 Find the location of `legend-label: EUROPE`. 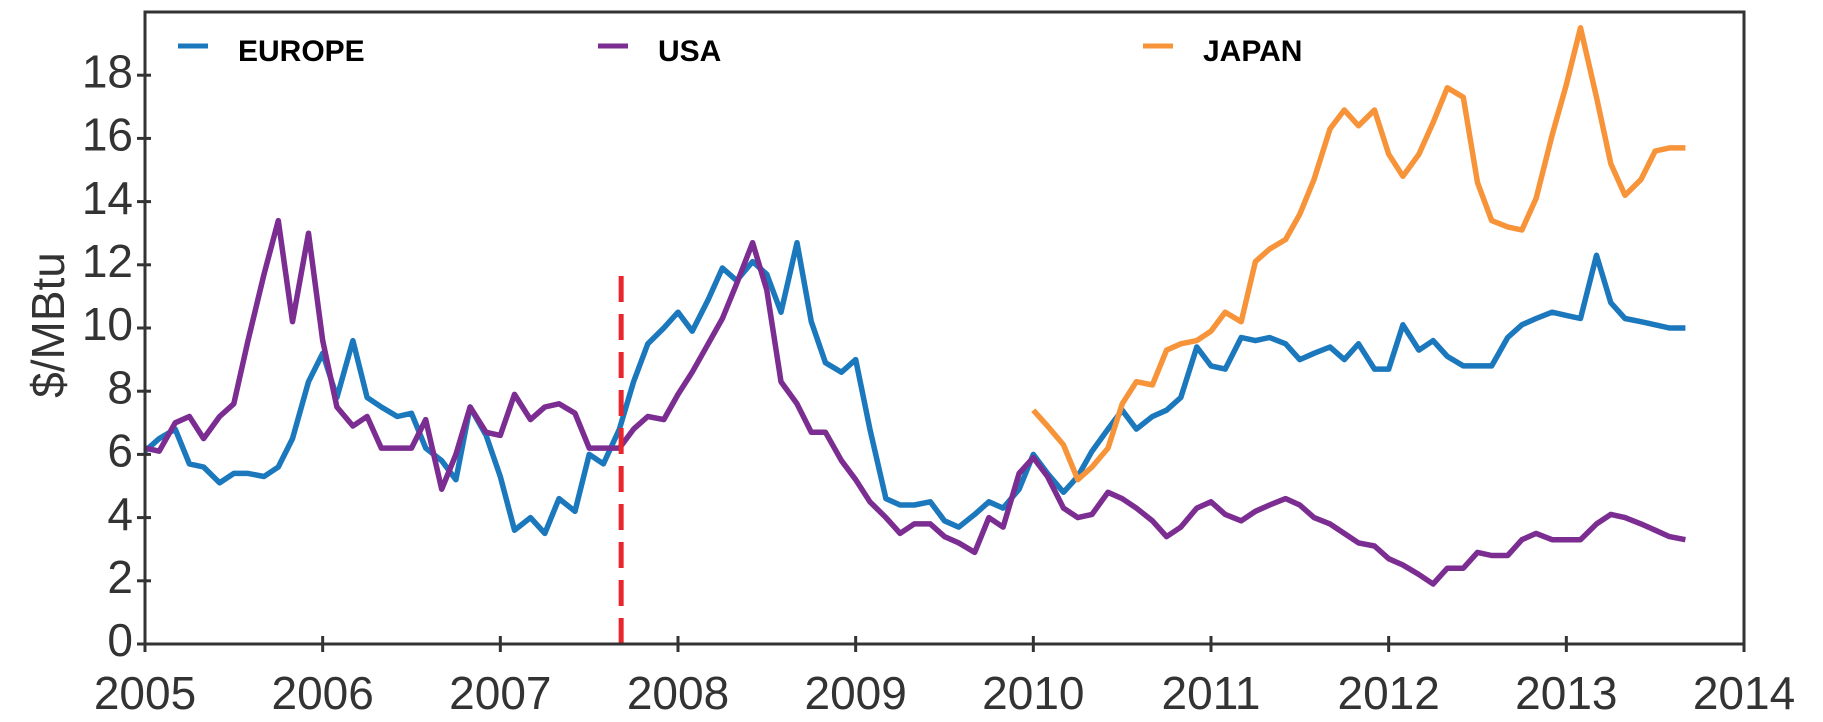

legend-label: EUROPE is located at coordinates (301, 51).